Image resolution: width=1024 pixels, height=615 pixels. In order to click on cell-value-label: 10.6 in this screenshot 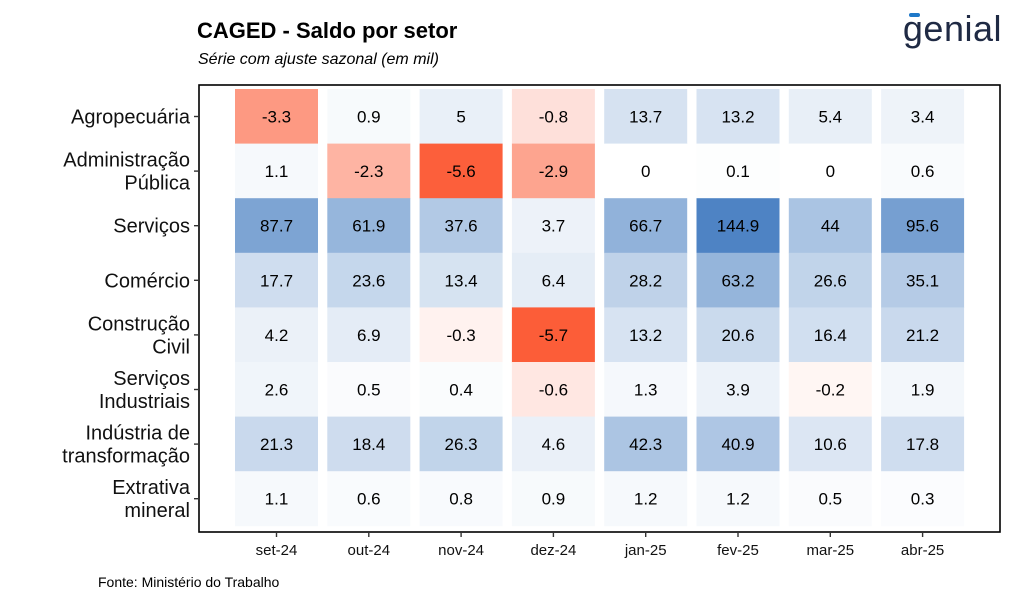, I will do `click(830, 444)`.